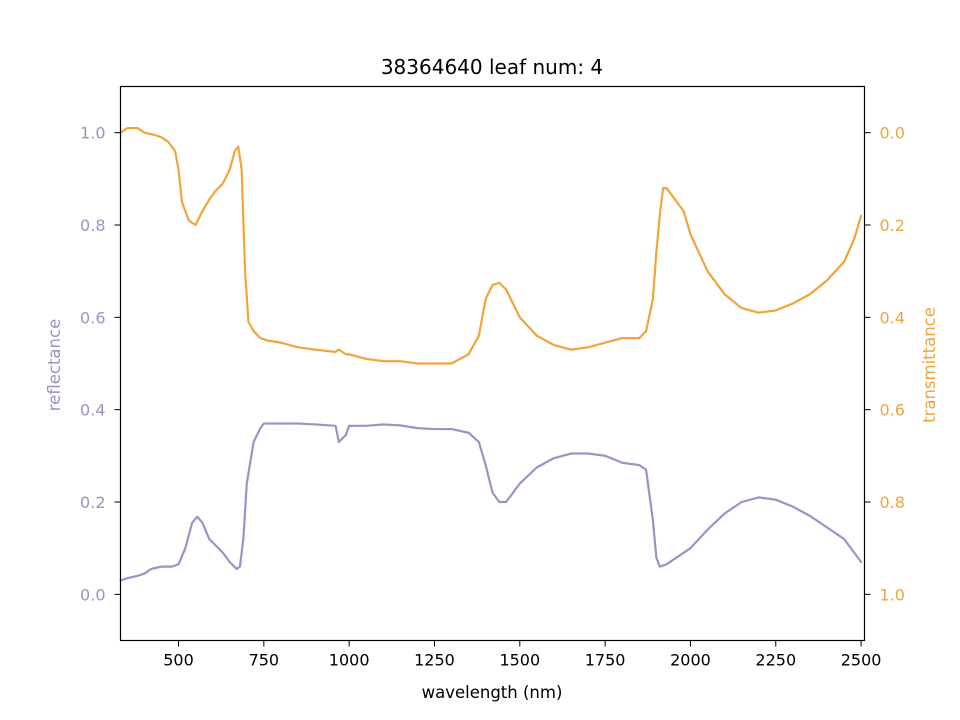 This screenshot has height=720, width=960. Describe the element at coordinates (929, 365) in the screenshot. I see `y-right-axis-label: transmittance` at that location.